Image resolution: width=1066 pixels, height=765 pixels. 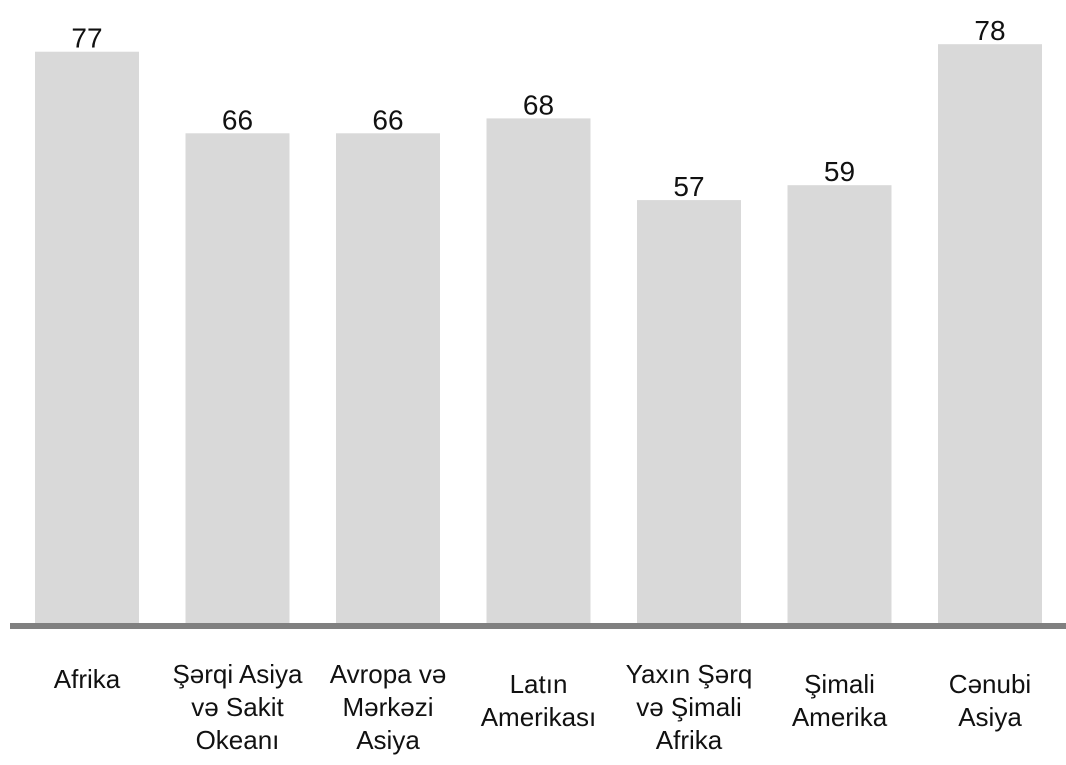 I want to click on category-label-1: Şərqi Asiya və Sakit Okeanı, so click(x=237, y=707).